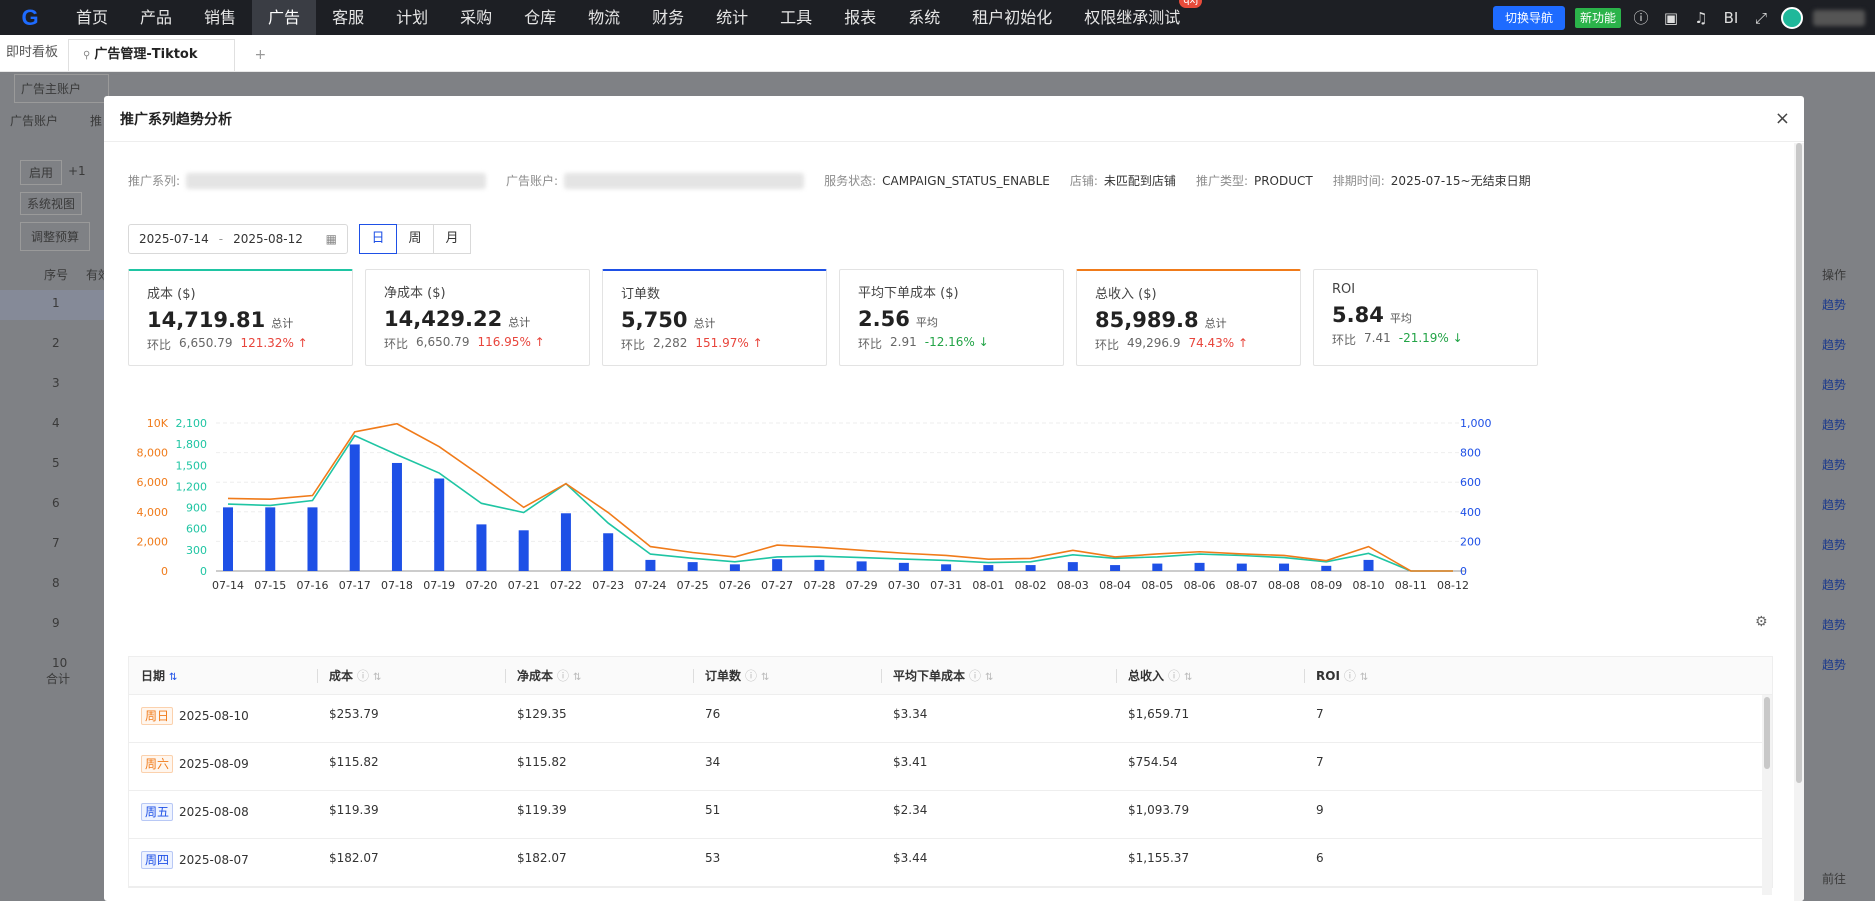  What do you see at coordinates (153, 675) in the screenshot?
I see `header-label: 日期` at bounding box center [153, 675].